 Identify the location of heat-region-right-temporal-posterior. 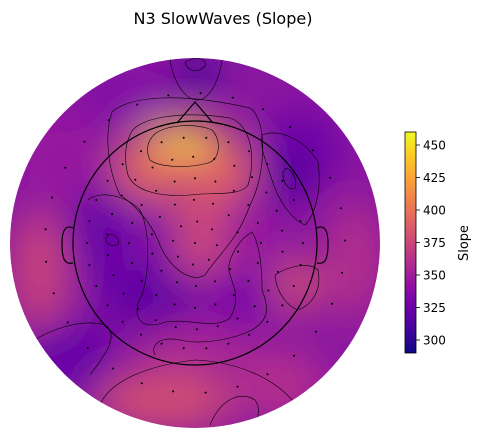
(298, 285).